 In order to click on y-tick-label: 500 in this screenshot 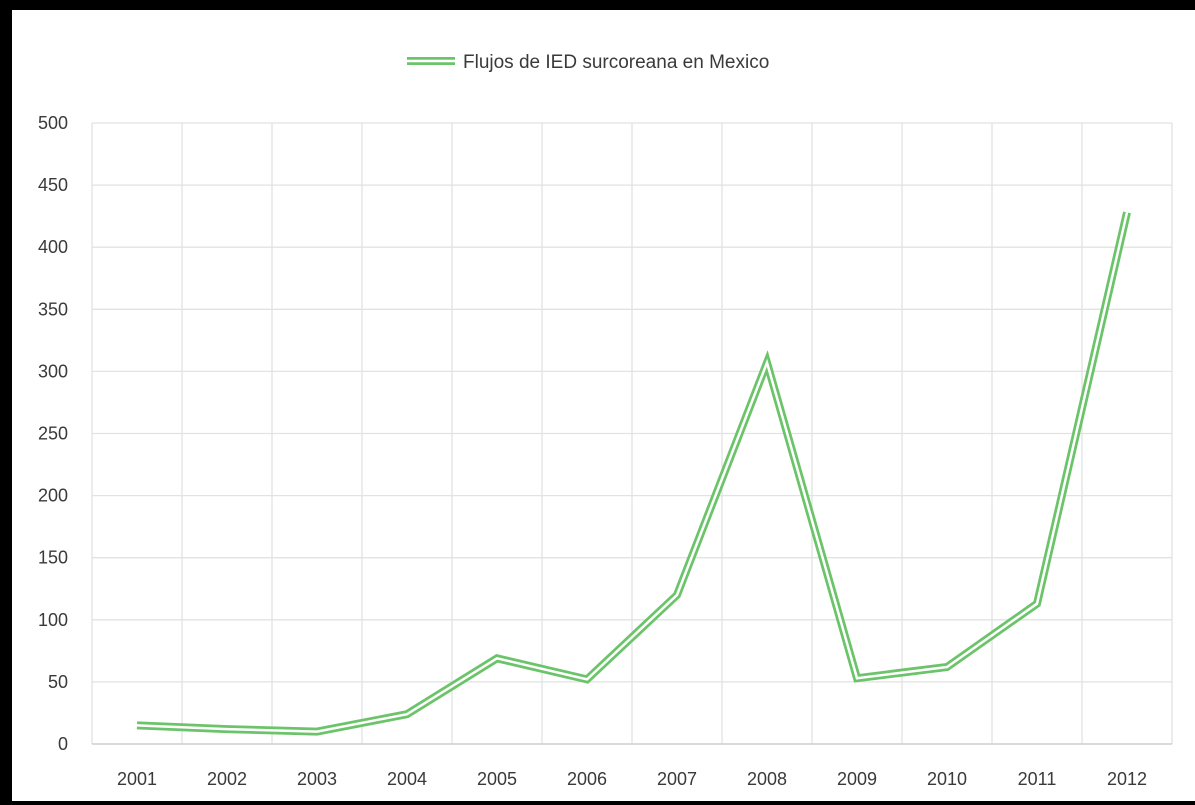, I will do `click(53, 123)`.